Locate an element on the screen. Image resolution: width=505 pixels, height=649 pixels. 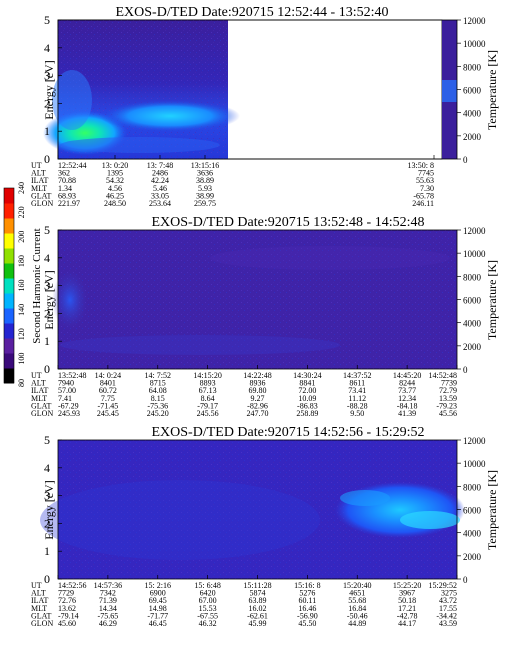
orbit-cell: 73.41 is located at coordinates (357, 390).